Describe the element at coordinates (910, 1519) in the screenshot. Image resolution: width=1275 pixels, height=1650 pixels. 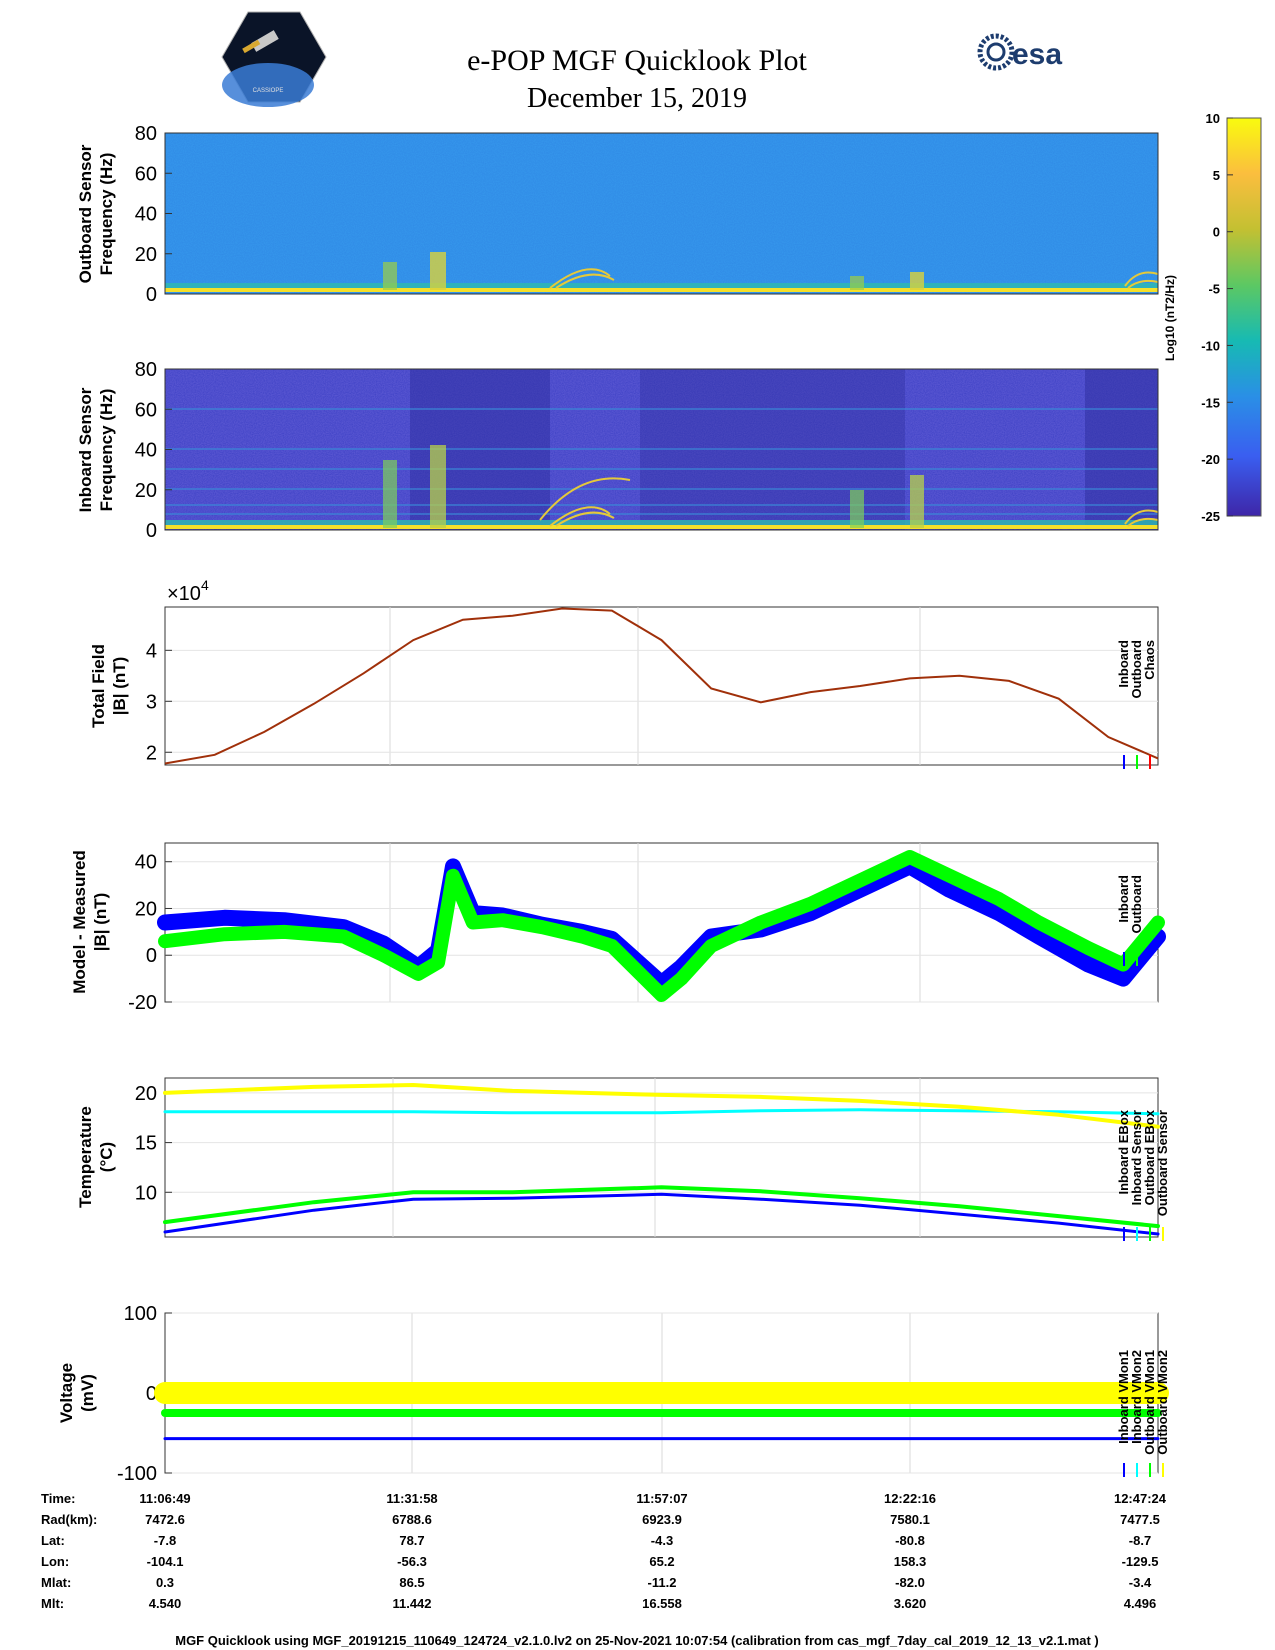
I see `ephemeris-value: 7580.1` at that location.